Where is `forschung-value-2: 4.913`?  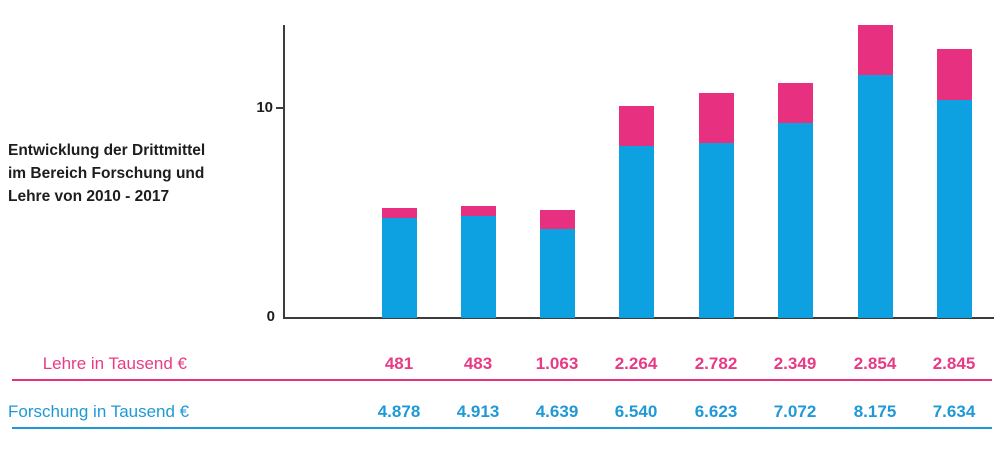
forschung-value-2: 4.913 is located at coordinates (478, 411).